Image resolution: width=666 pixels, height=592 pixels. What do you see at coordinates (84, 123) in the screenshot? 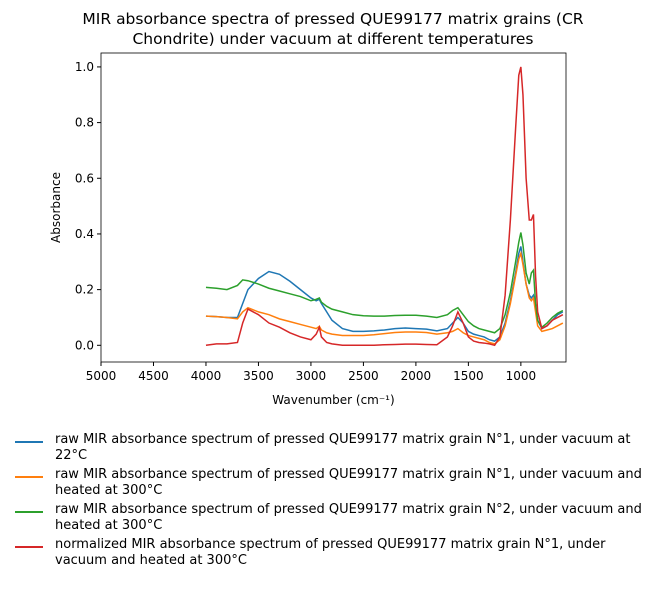
I see `y-tick-label: 0.8` at bounding box center [84, 123].